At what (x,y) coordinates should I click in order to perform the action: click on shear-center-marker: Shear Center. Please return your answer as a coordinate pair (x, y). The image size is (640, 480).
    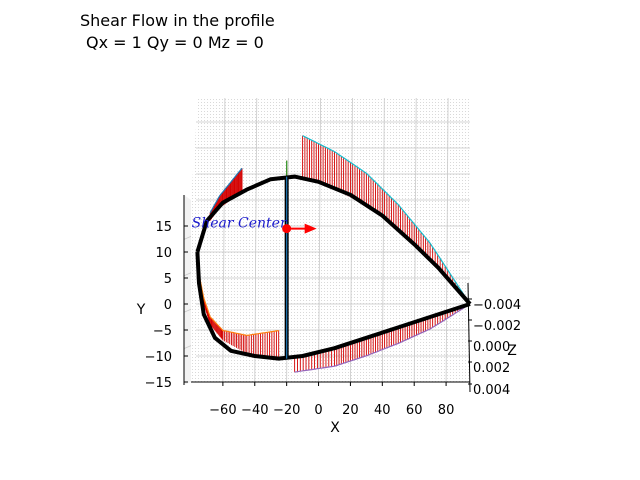
    Looking at the image, I should click on (254, 225).